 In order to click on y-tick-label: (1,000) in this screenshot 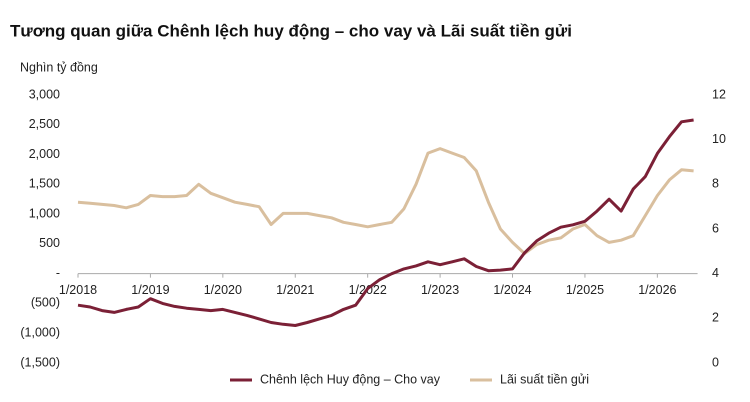, I will do `click(40, 333)`.